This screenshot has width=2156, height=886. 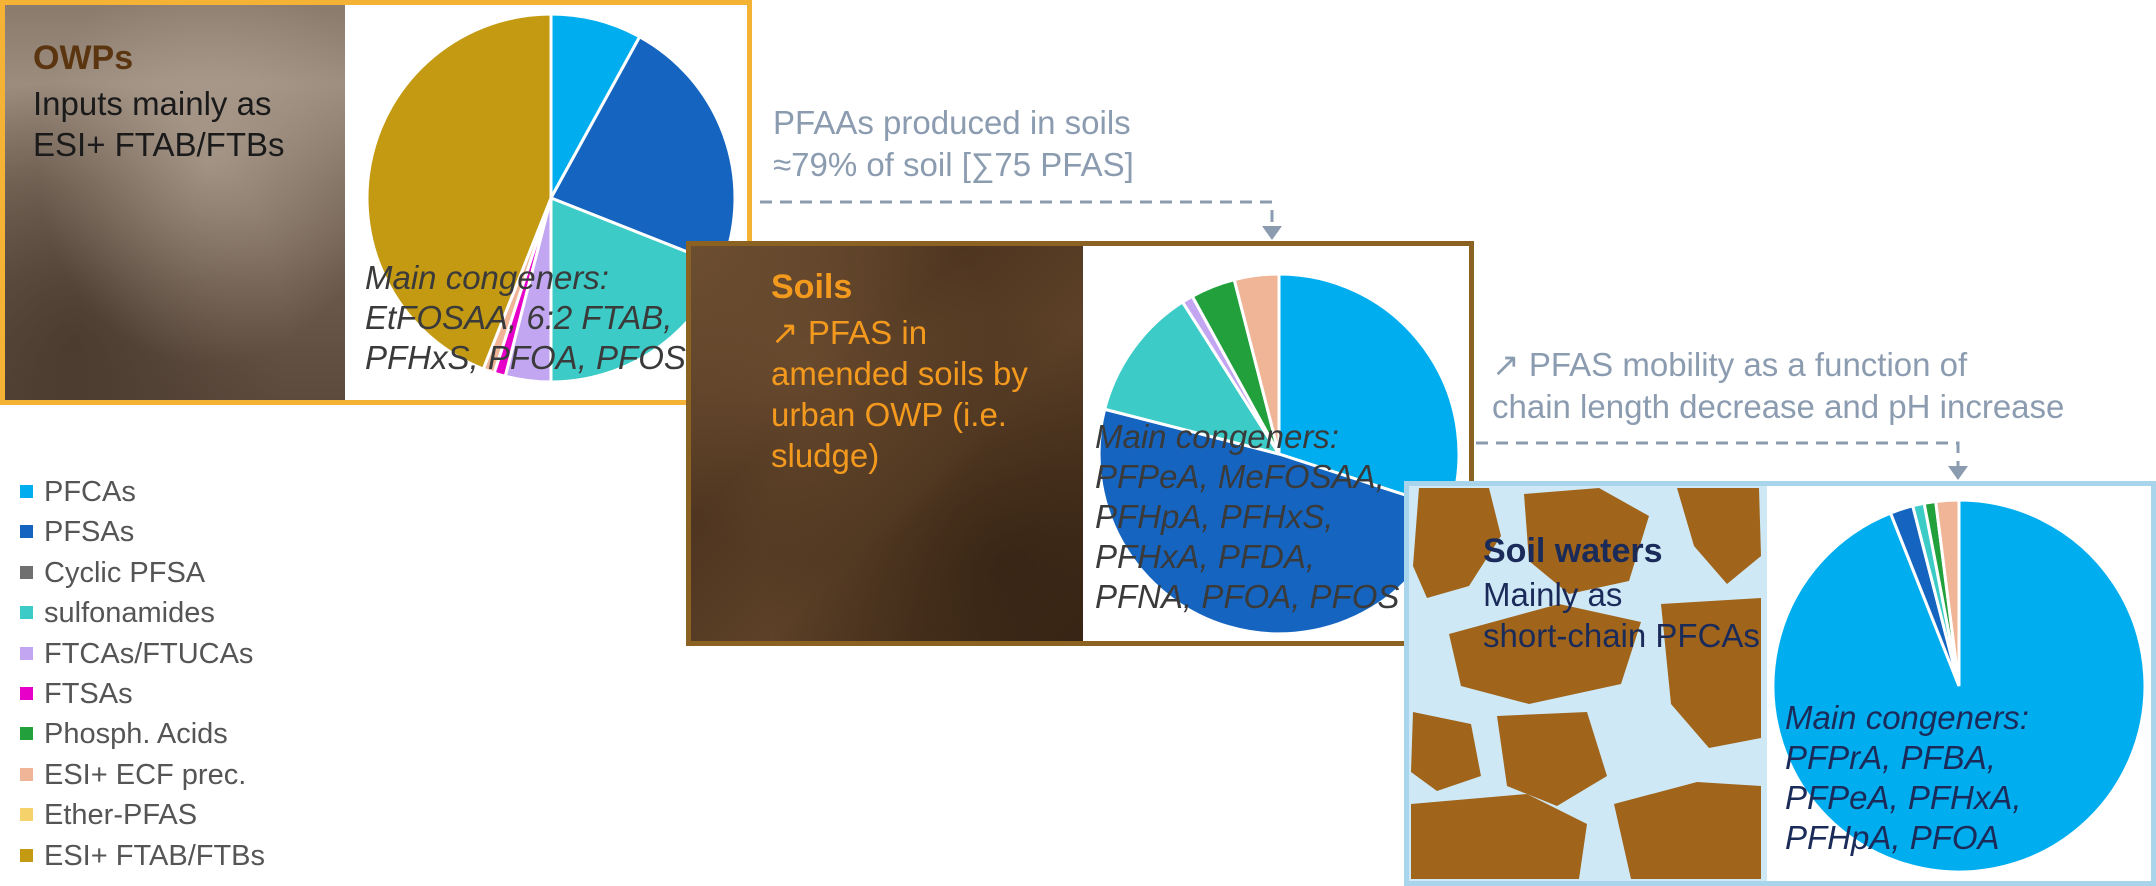 What do you see at coordinates (159, 124) in the screenshot?
I see `owp-description: Inputs mainly as ESI+ FTAB/FTBs` at bounding box center [159, 124].